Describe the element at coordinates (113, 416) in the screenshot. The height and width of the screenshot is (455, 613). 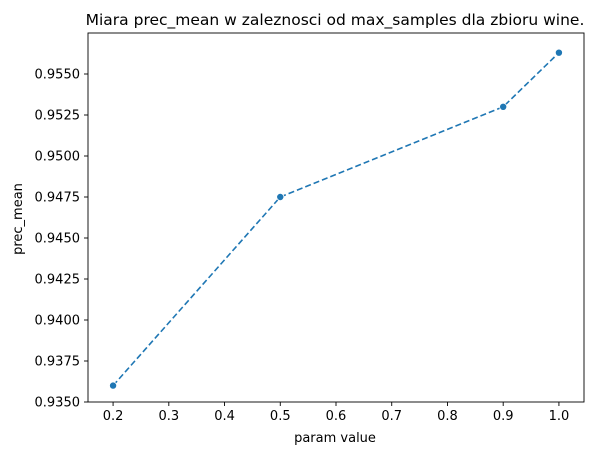
I see `x-tick-label: 0.2` at that location.